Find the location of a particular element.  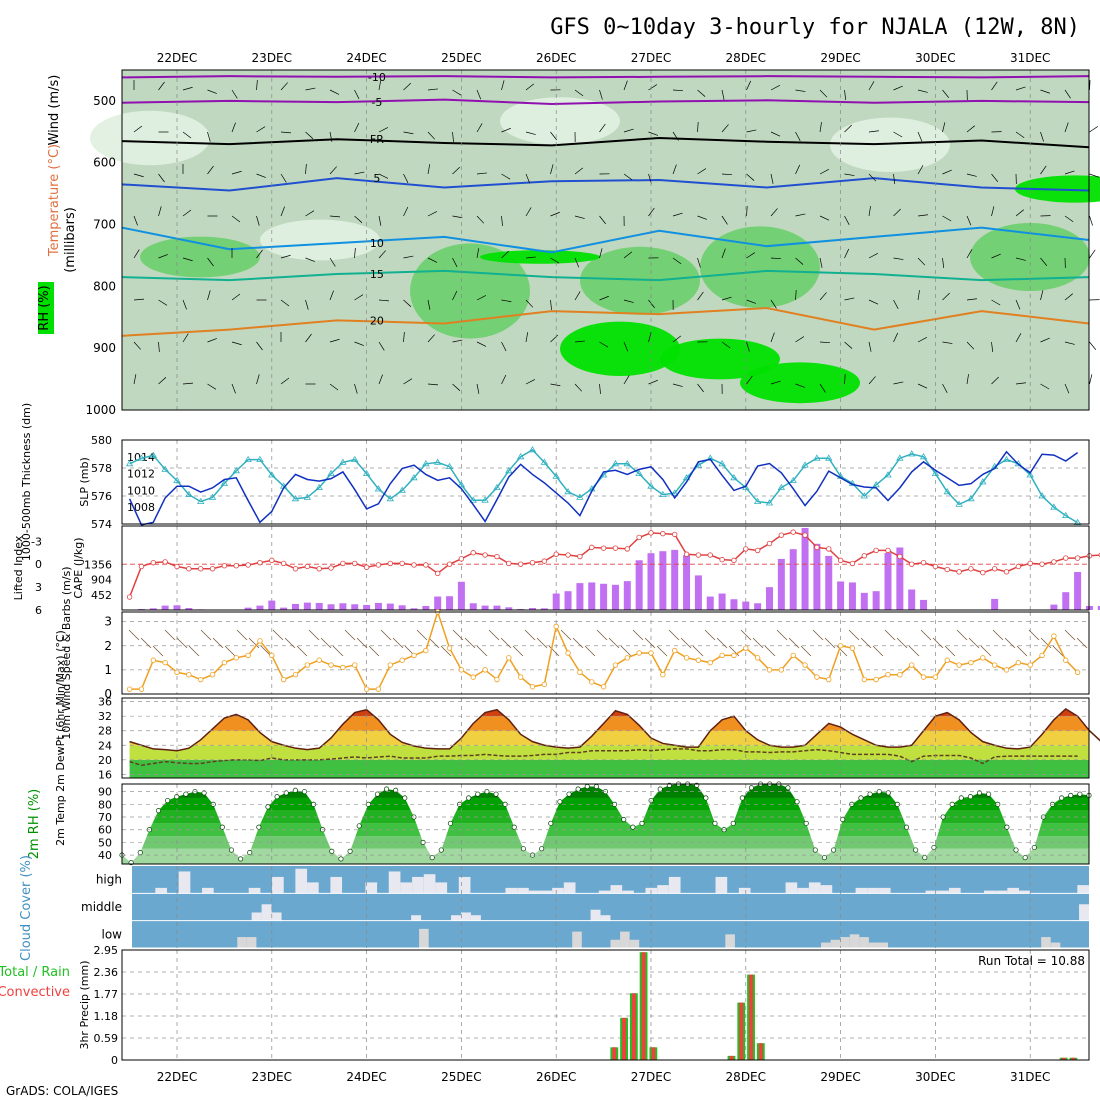

isotherm-label--5: -5 is located at coordinates (376, 102).